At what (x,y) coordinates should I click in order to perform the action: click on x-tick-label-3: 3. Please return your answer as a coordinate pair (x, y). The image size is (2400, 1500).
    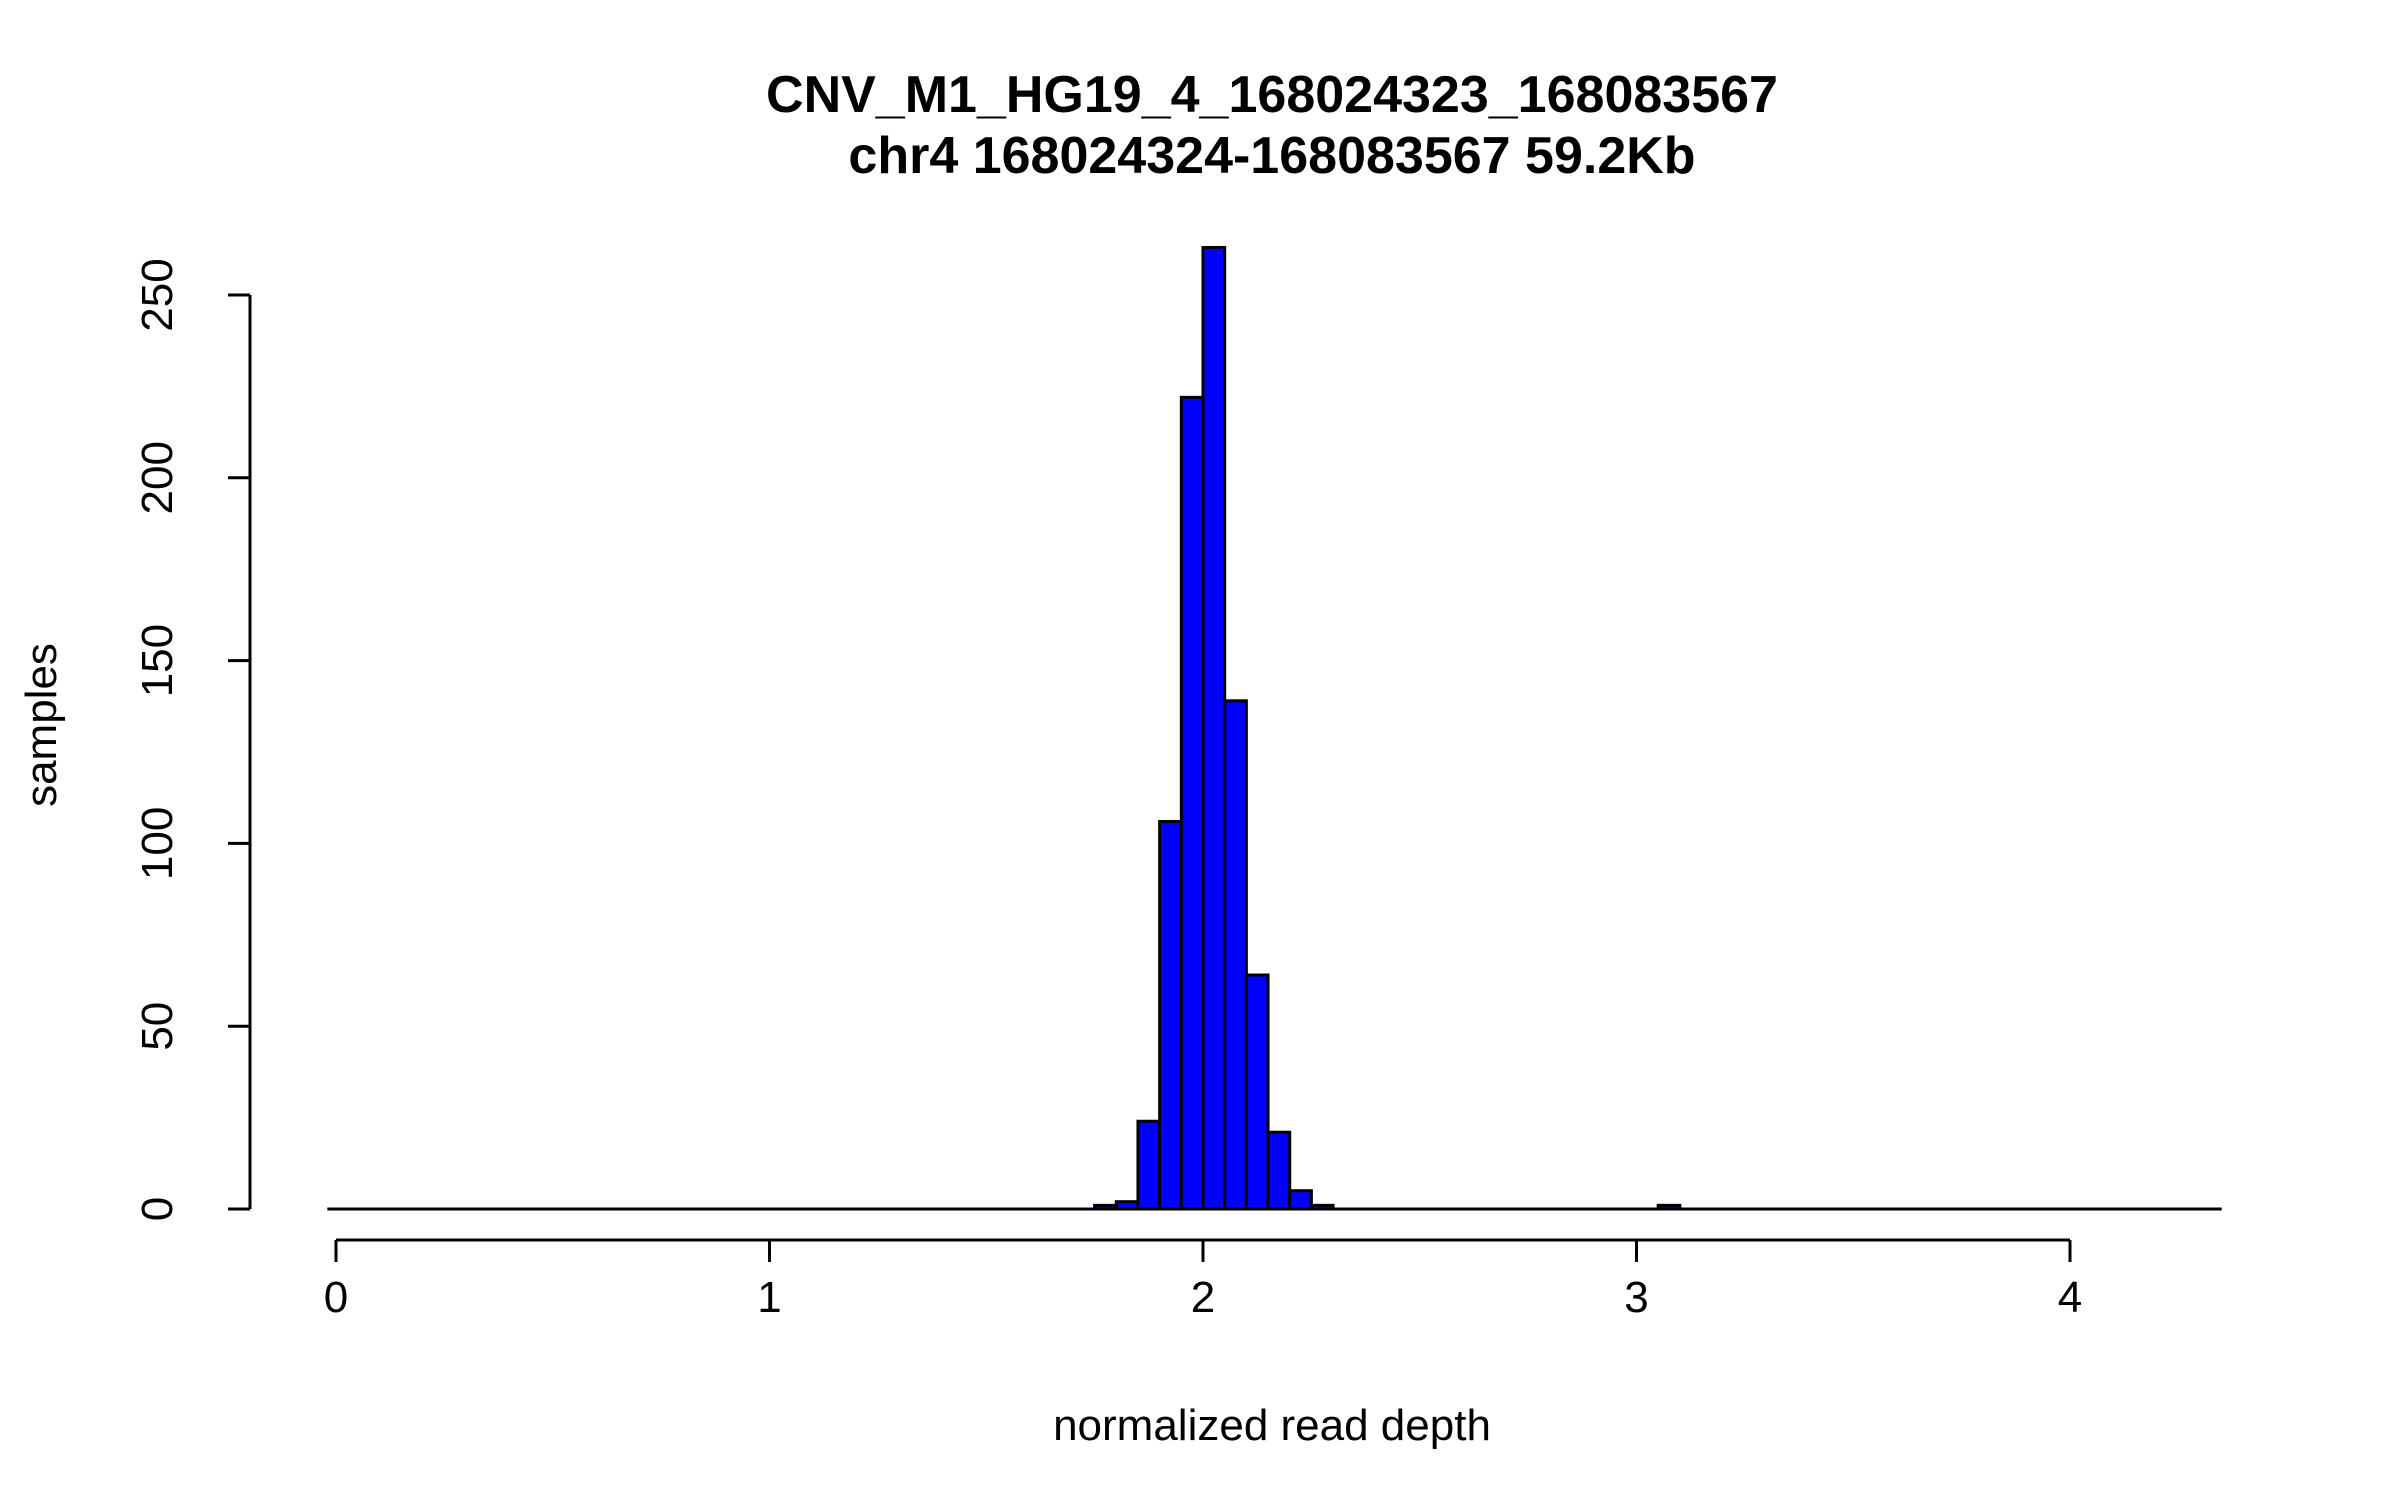
    Looking at the image, I should click on (1636, 1297).